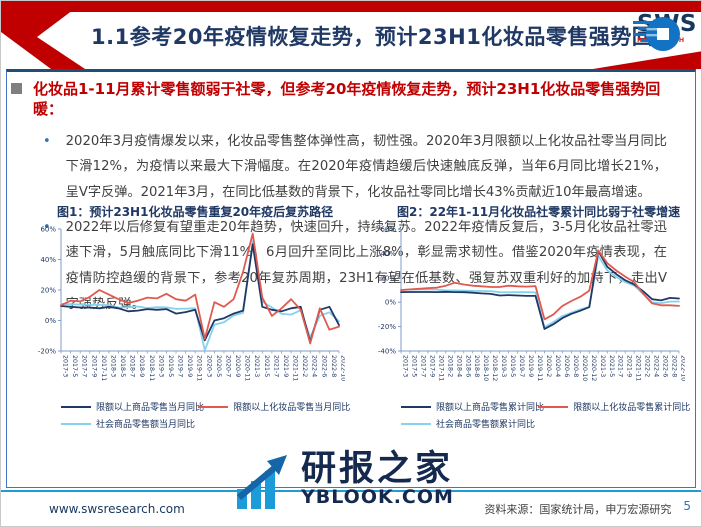 This screenshot has height=527, width=702. What do you see at coordinates (16, 88) in the screenshot?
I see `headline-square-bullet-icon` at bounding box center [16, 88].